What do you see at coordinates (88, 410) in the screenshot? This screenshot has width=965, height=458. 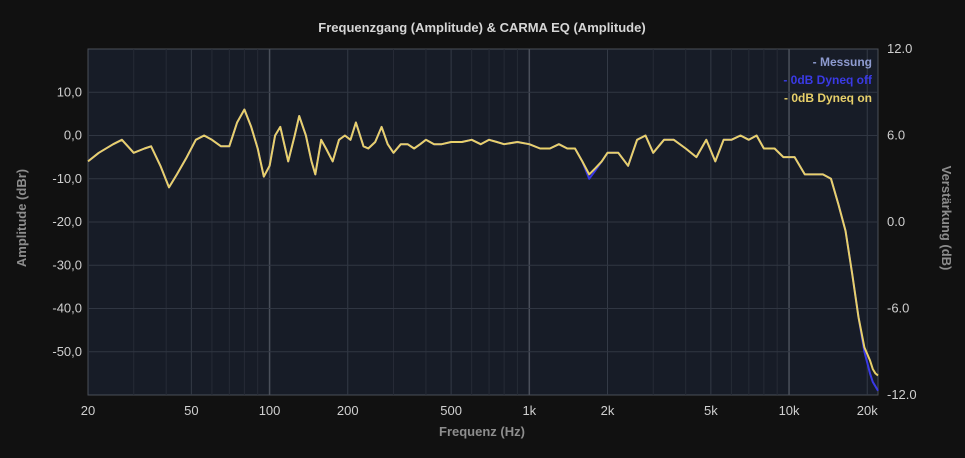 I see `x-tick-label: 20` at bounding box center [88, 410].